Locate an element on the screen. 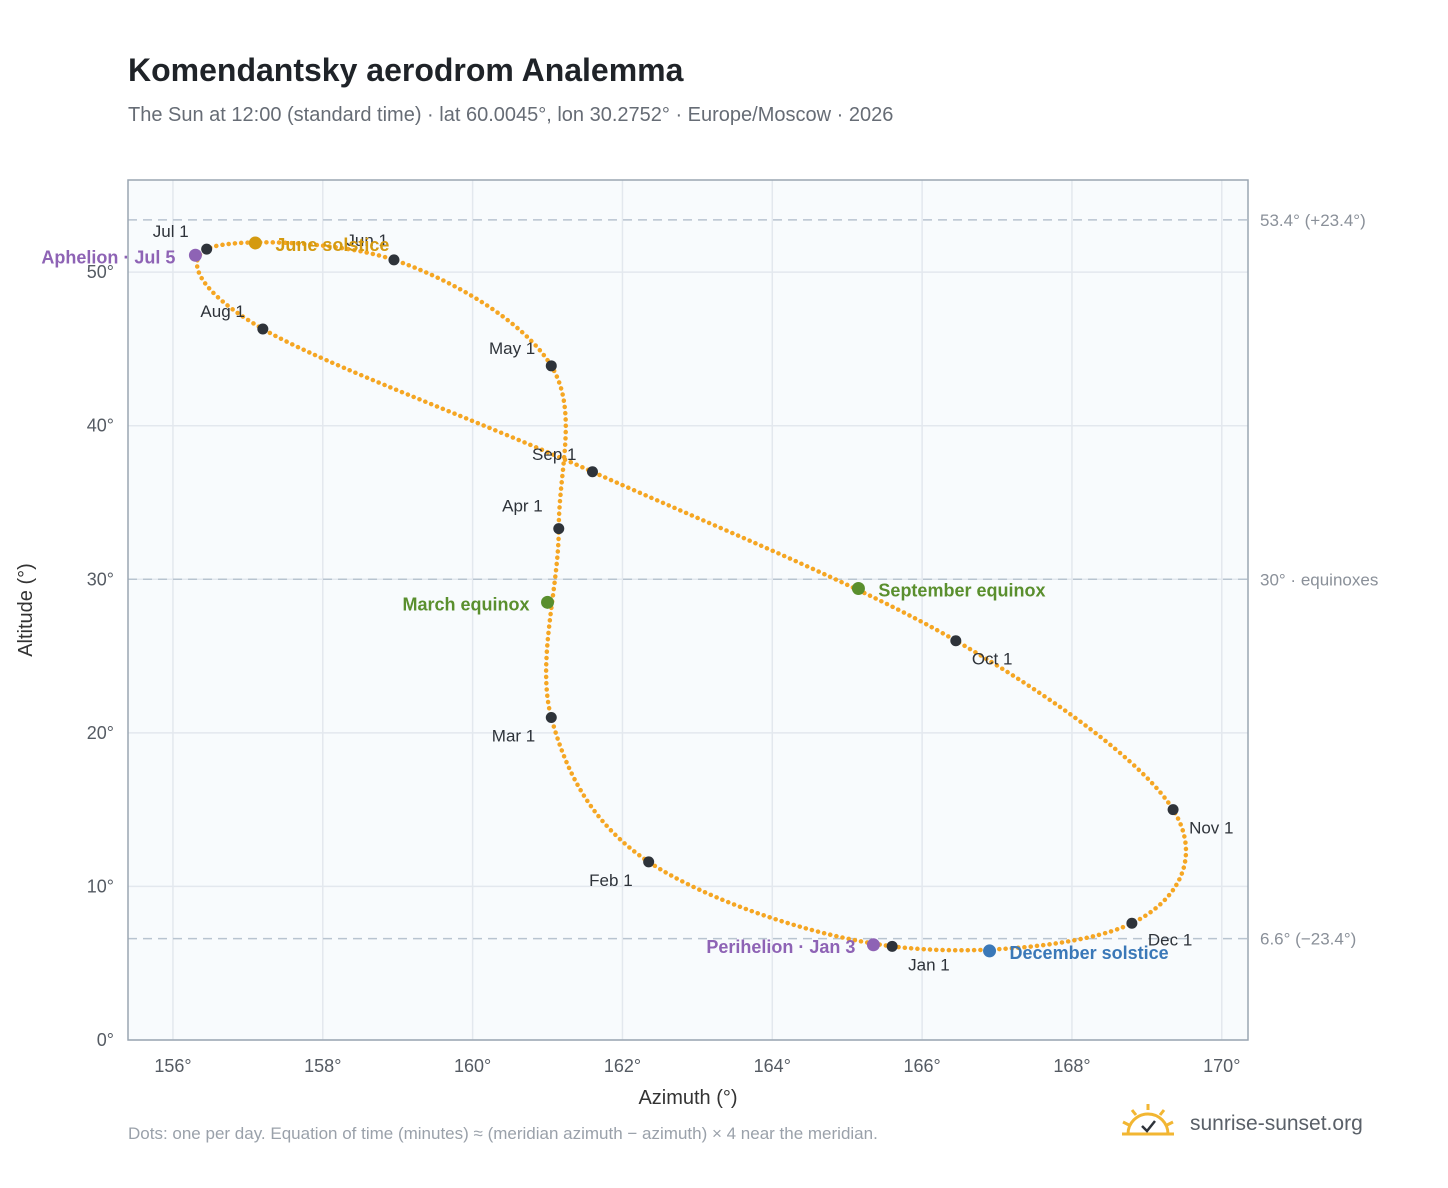 The image size is (1448, 1188). y-tick-label: 50° is located at coordinates (100, 272).